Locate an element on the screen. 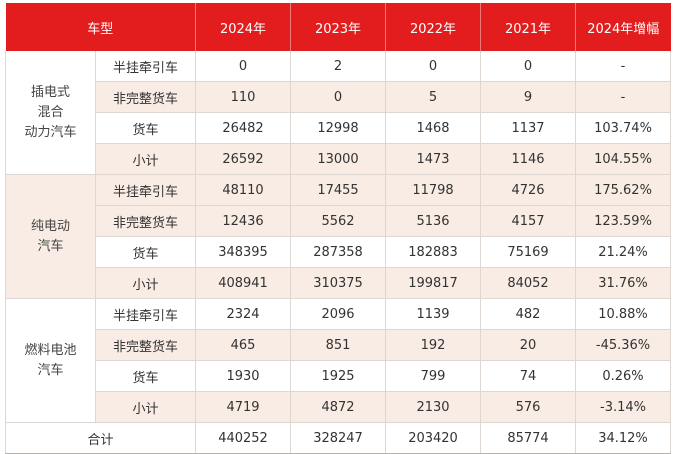 This screenshot has width=674, height=454. header-2024: 2024年 is located at coordinates (243, 27).